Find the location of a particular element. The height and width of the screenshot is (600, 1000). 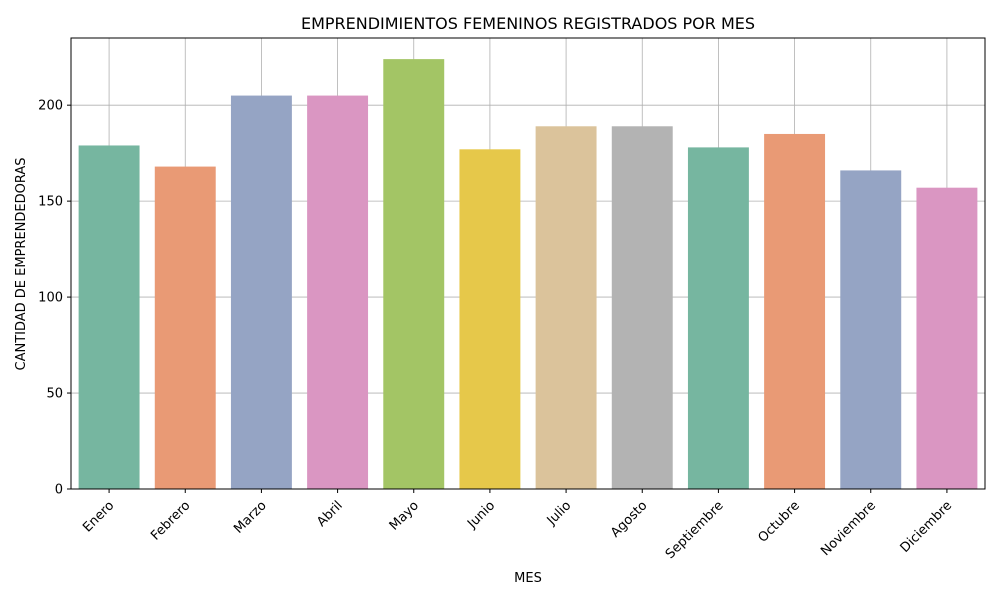

y-tick-label: 50 is located at coordinates (54, 394).